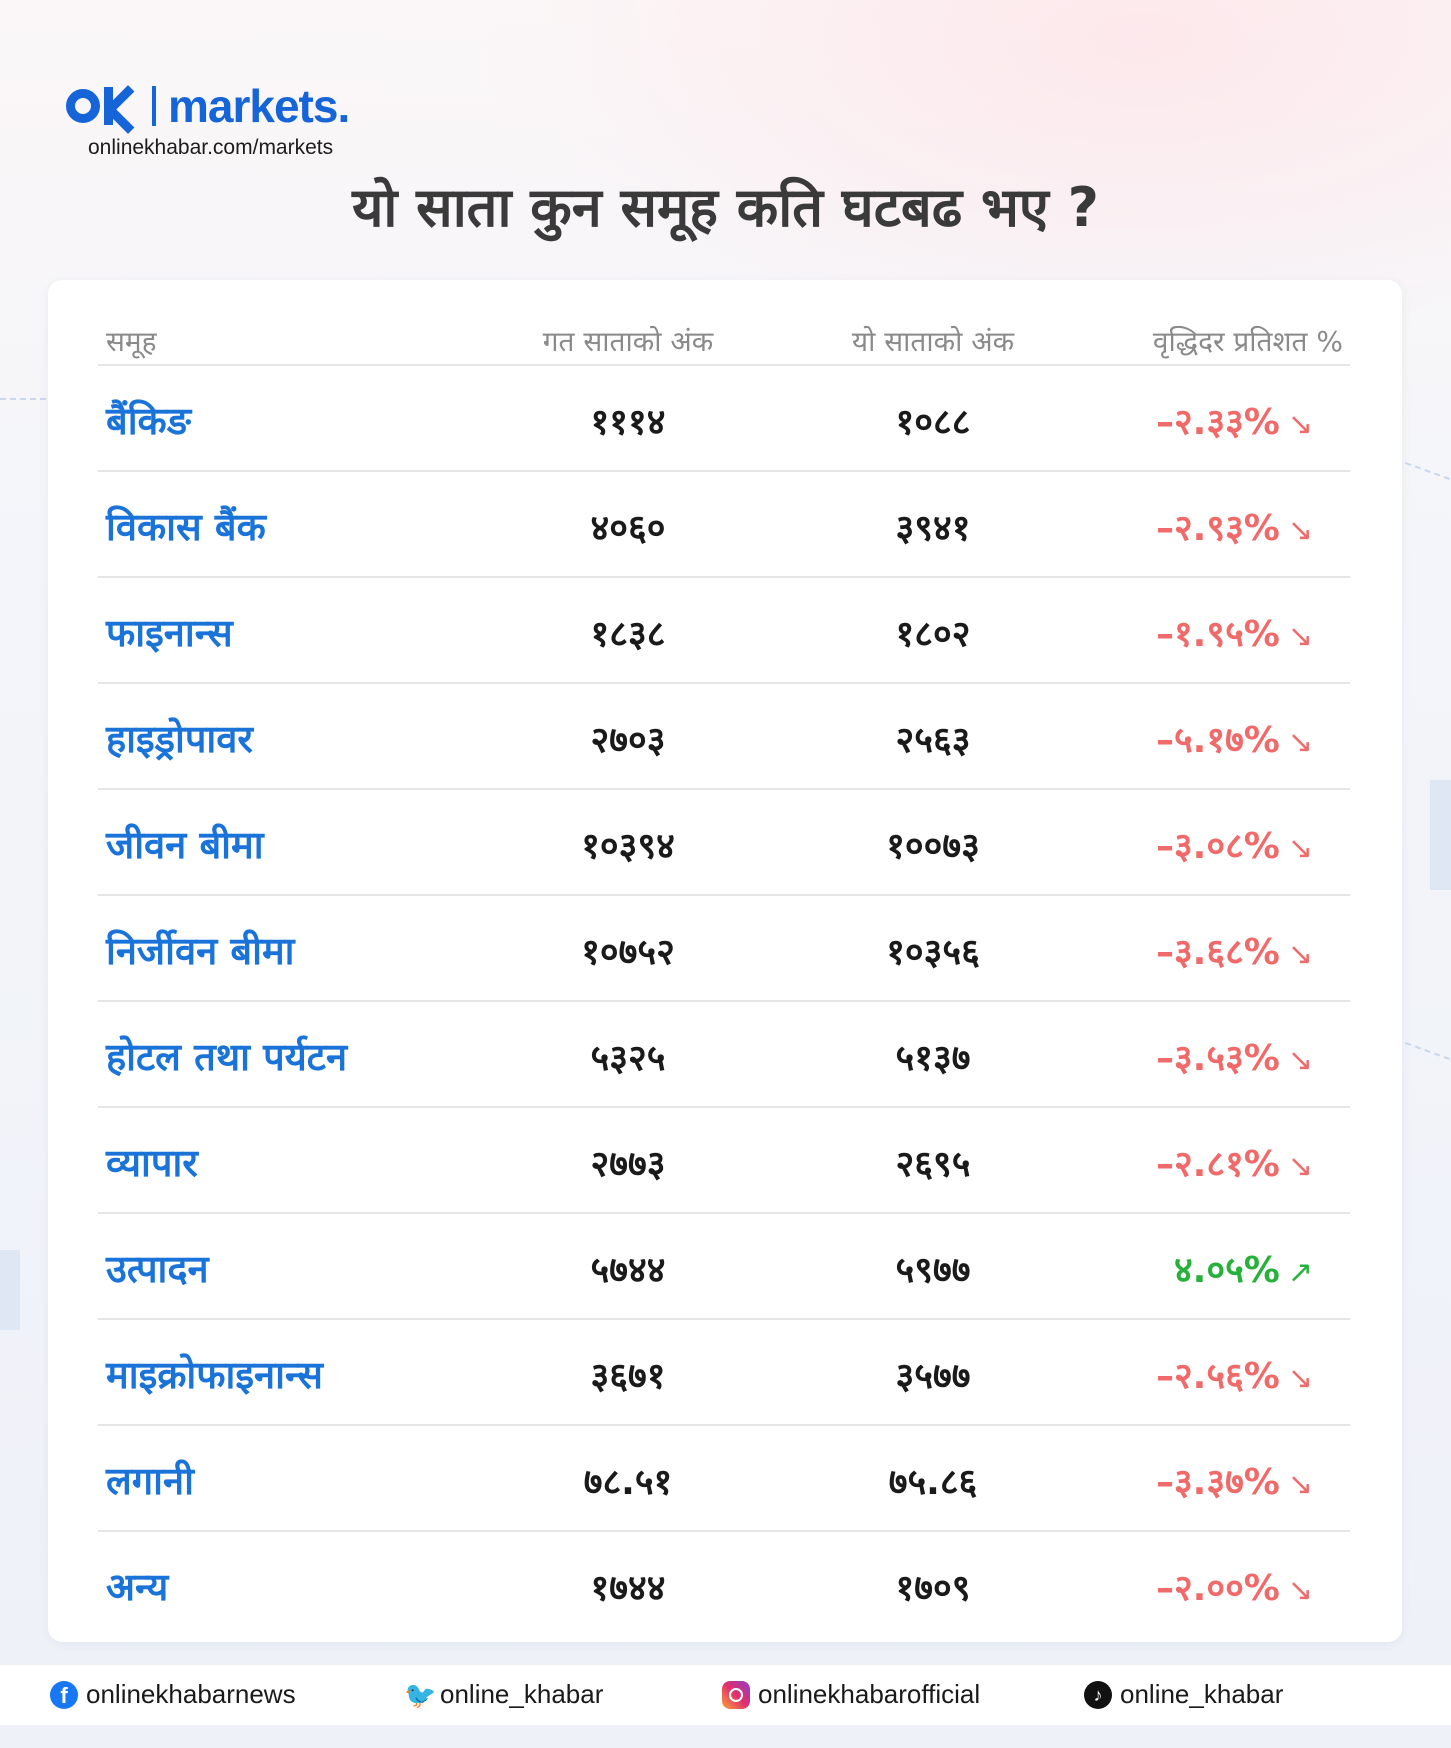 The image size is (1451, 1748). I want to click on group-name: होटल तथा पर्यटन, so click(227, 1057).